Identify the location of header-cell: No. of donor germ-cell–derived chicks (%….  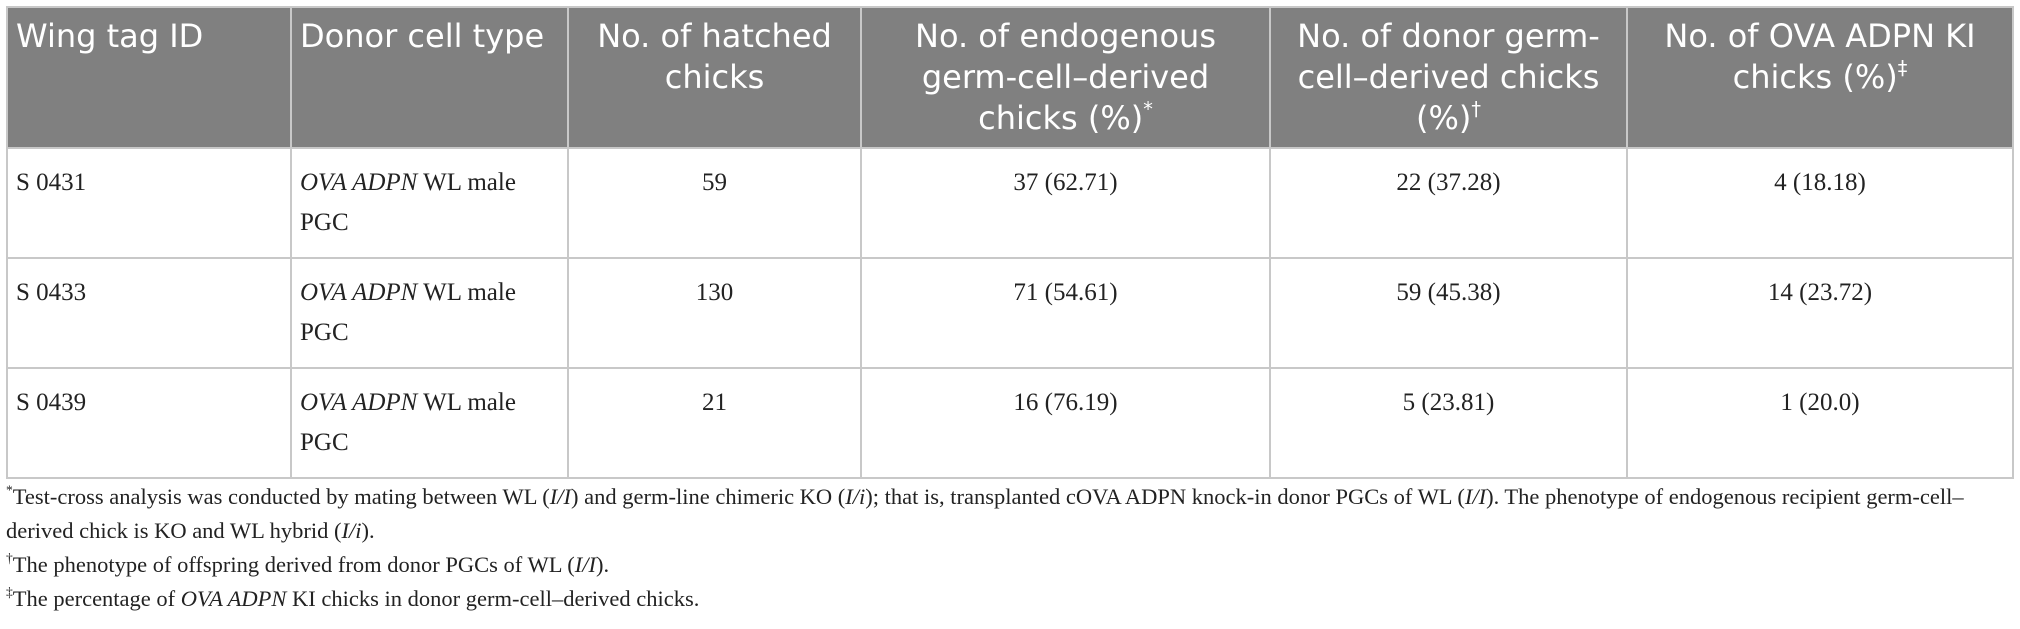
(1448, 77).